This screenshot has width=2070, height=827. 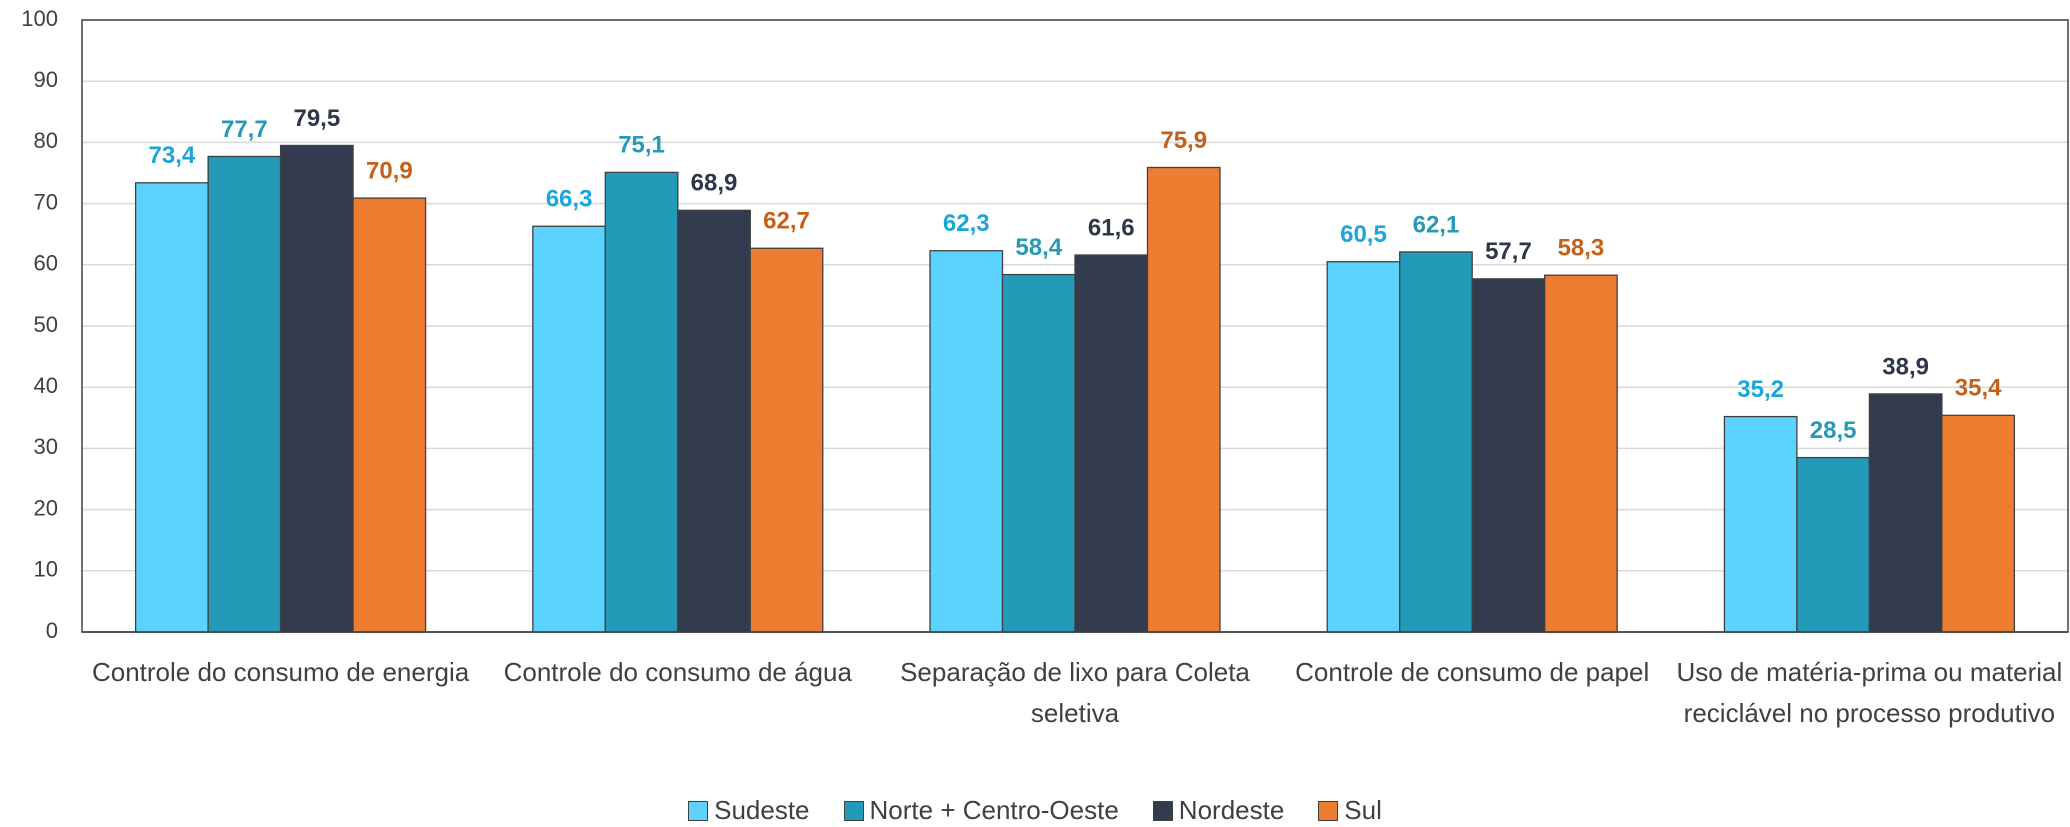 I want to click on y-tick-label: 40, so click(x=46, y=385).